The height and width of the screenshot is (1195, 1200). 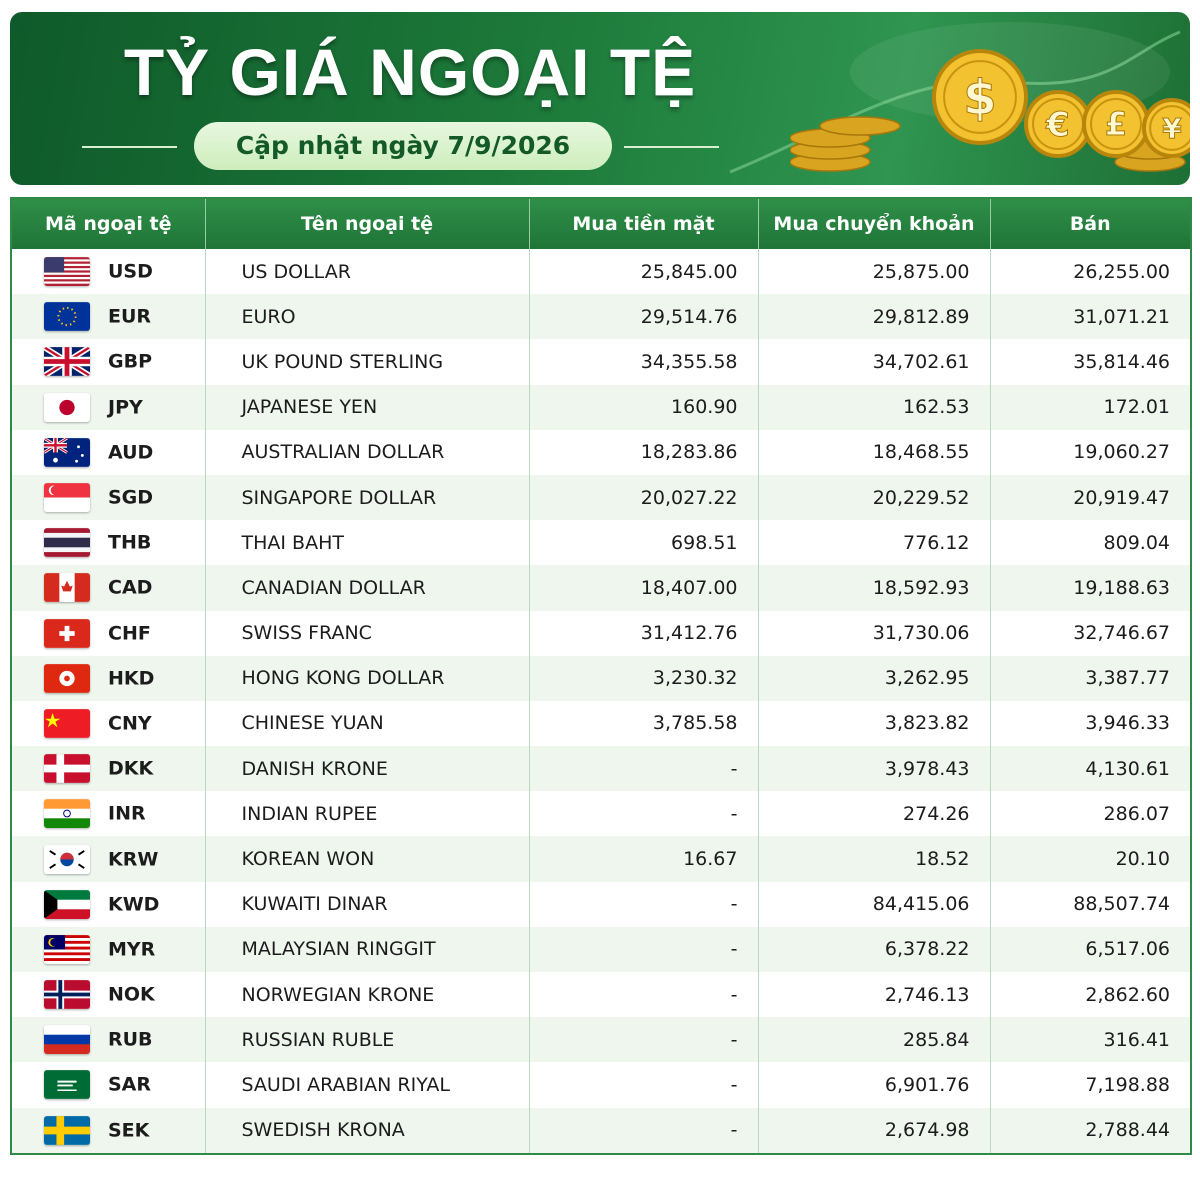 I want to click on currency-name: CANADIAN DOLLAR, so click(x=367, y=588).